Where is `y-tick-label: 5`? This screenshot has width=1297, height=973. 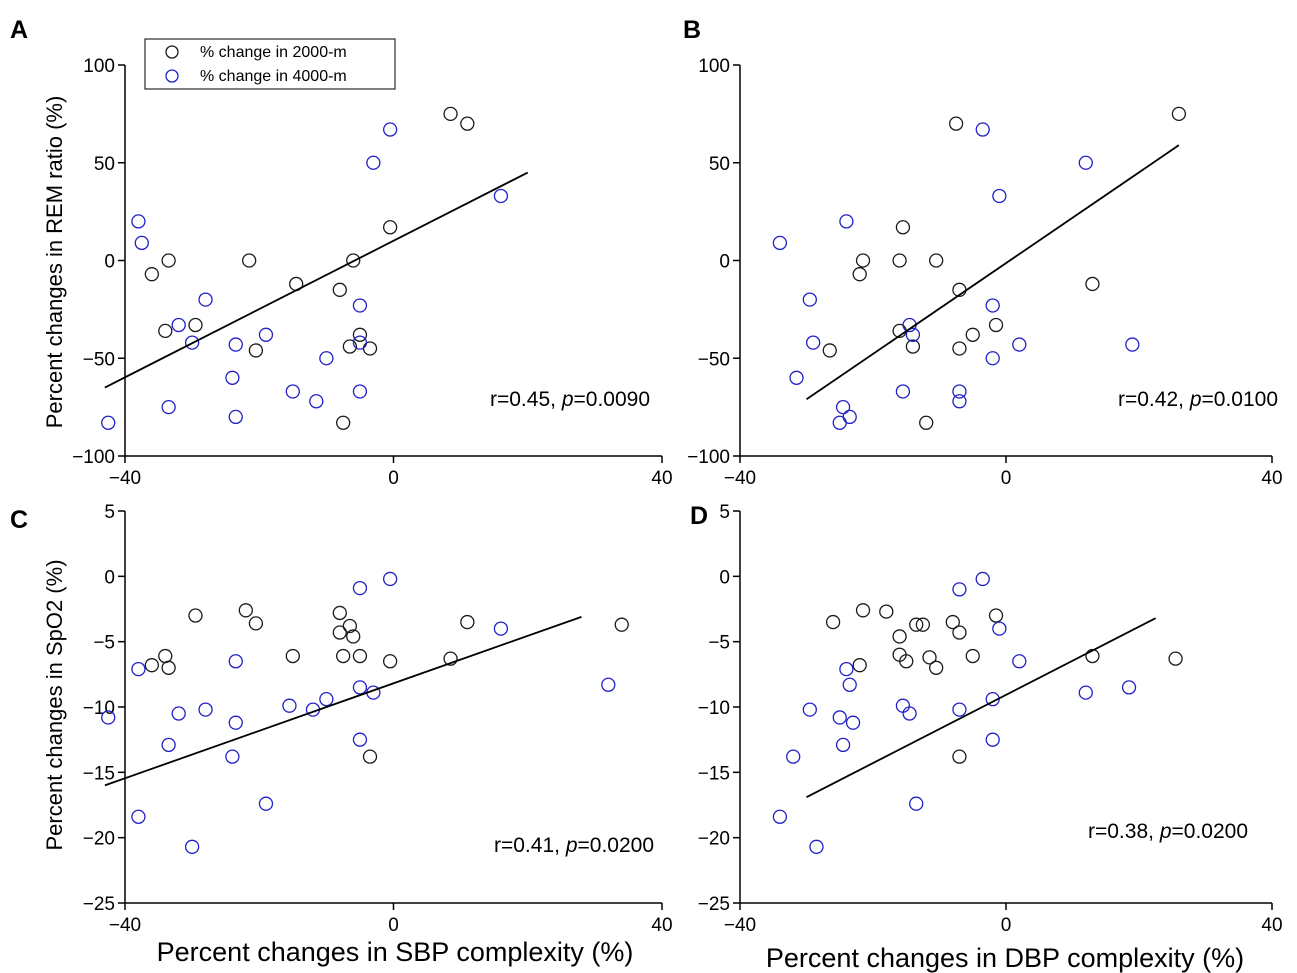 y-tick-label: 5 is located at coordinates (724, 512).